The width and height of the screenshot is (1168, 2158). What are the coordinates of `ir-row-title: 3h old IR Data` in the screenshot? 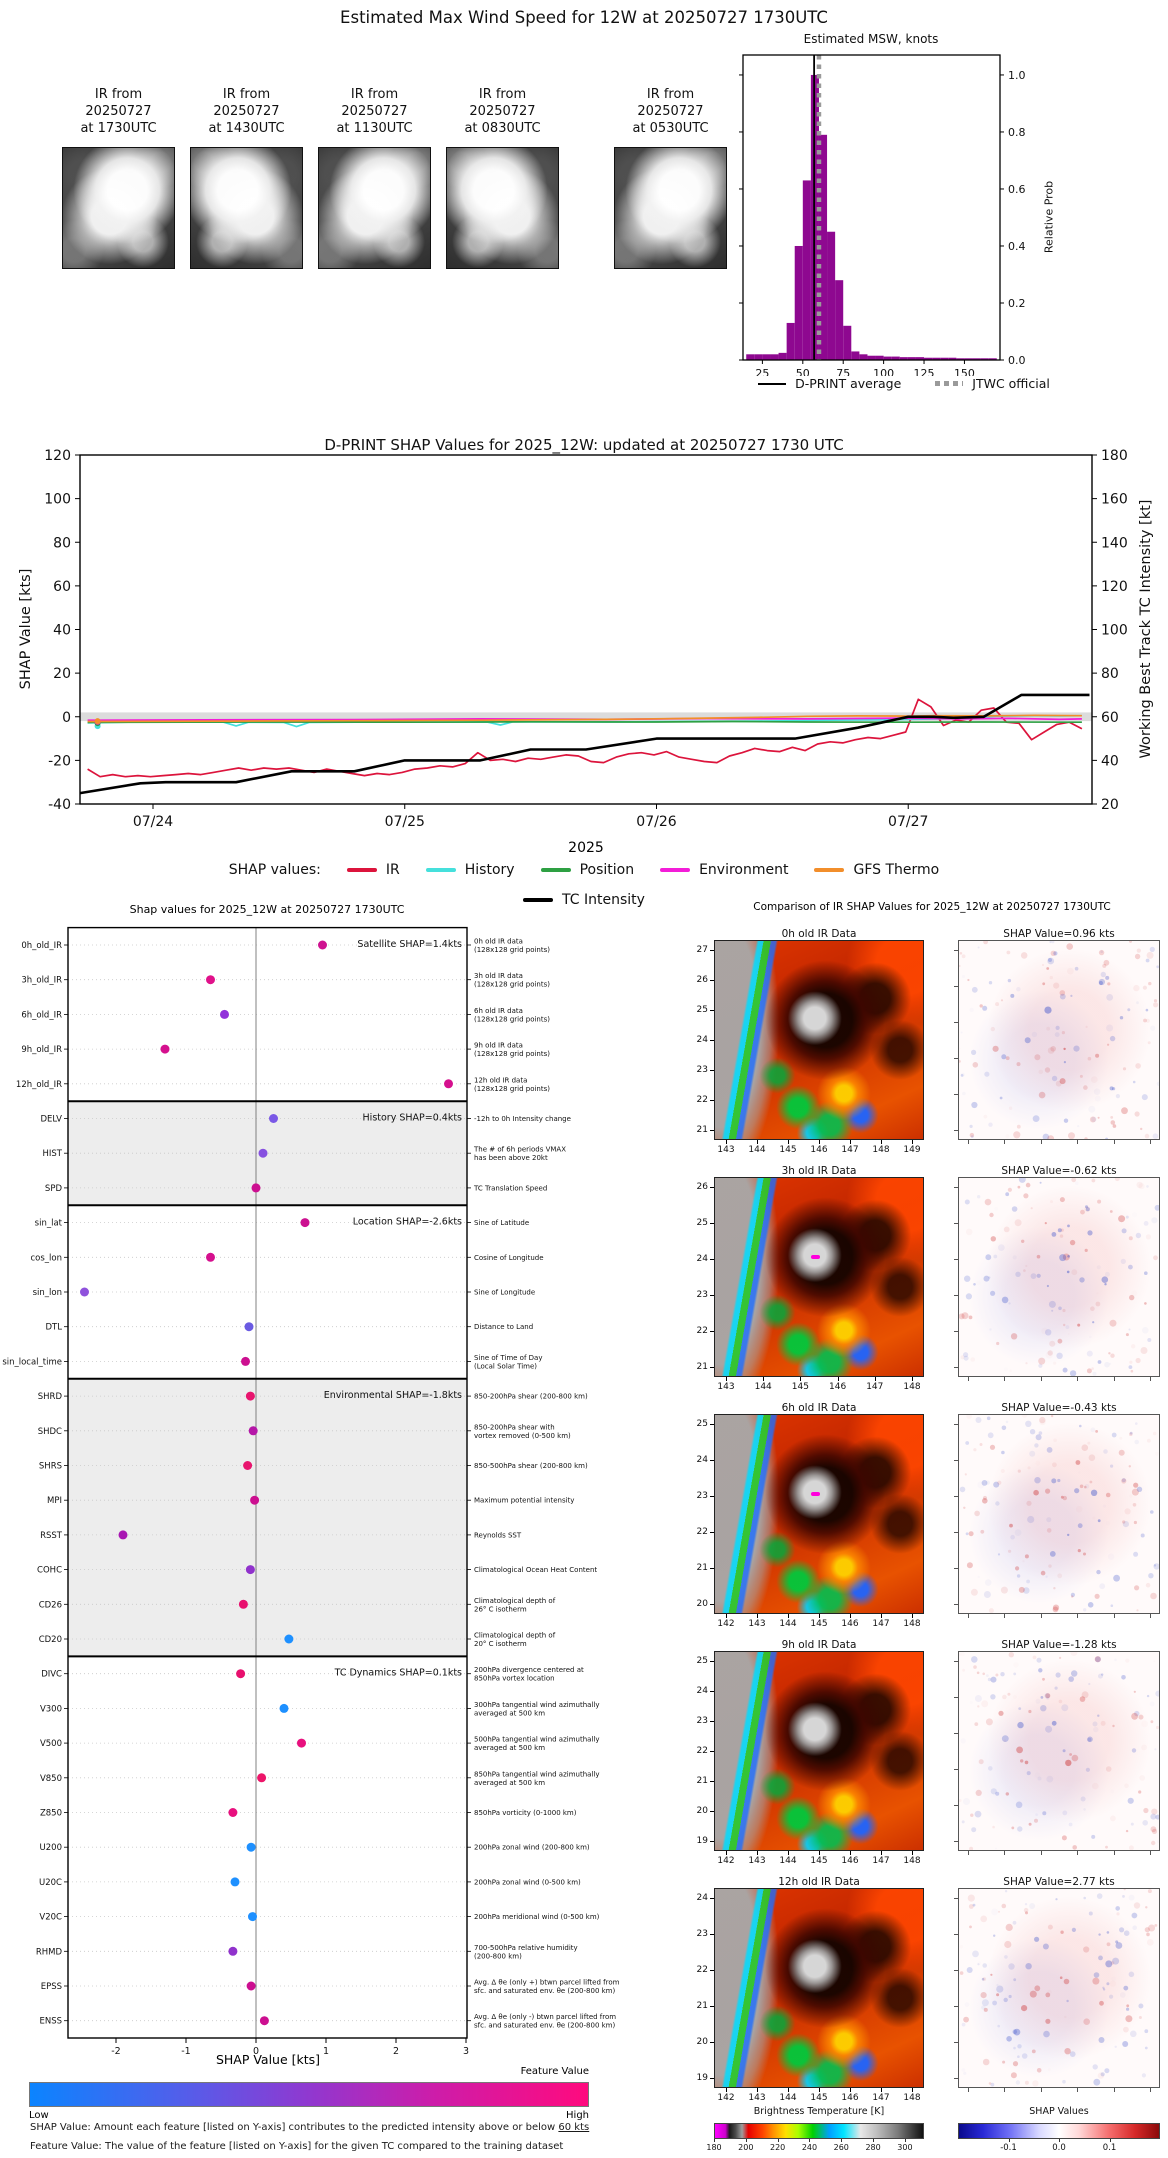 It's located at (819, 1171).